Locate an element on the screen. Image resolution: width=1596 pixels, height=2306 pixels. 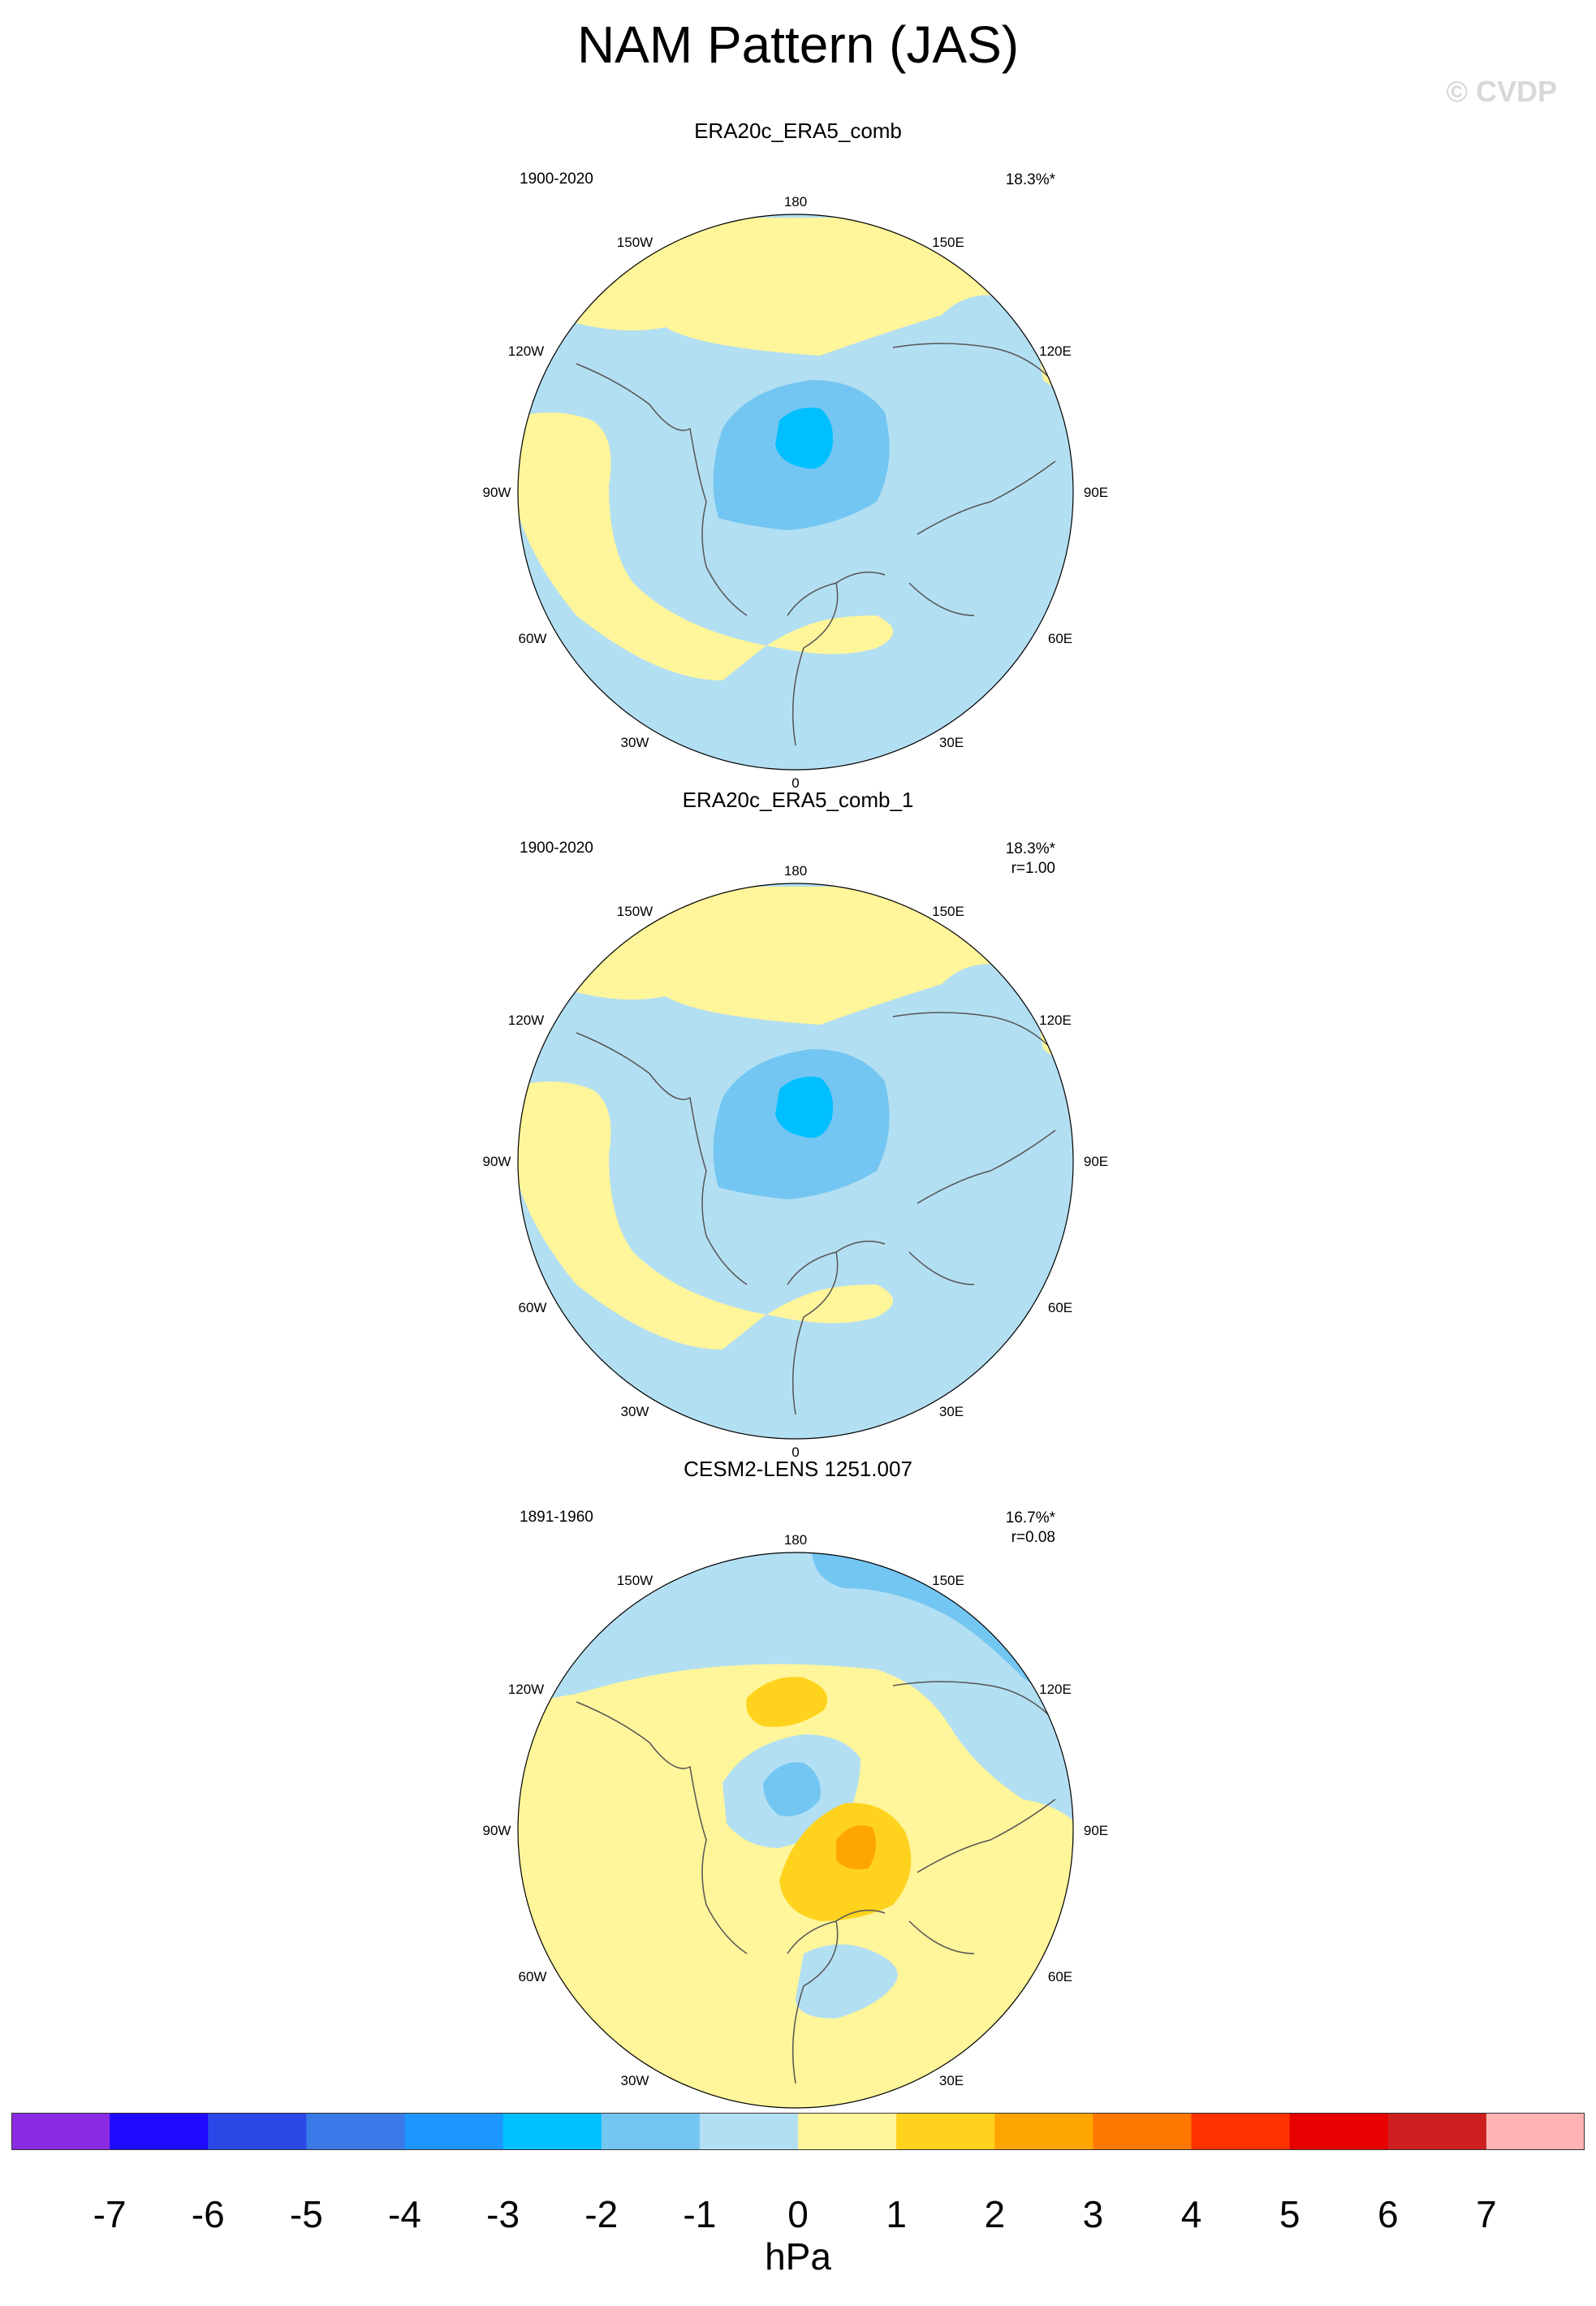
colorbar-tick-label: -1 is located at coordinates (700, 2214).